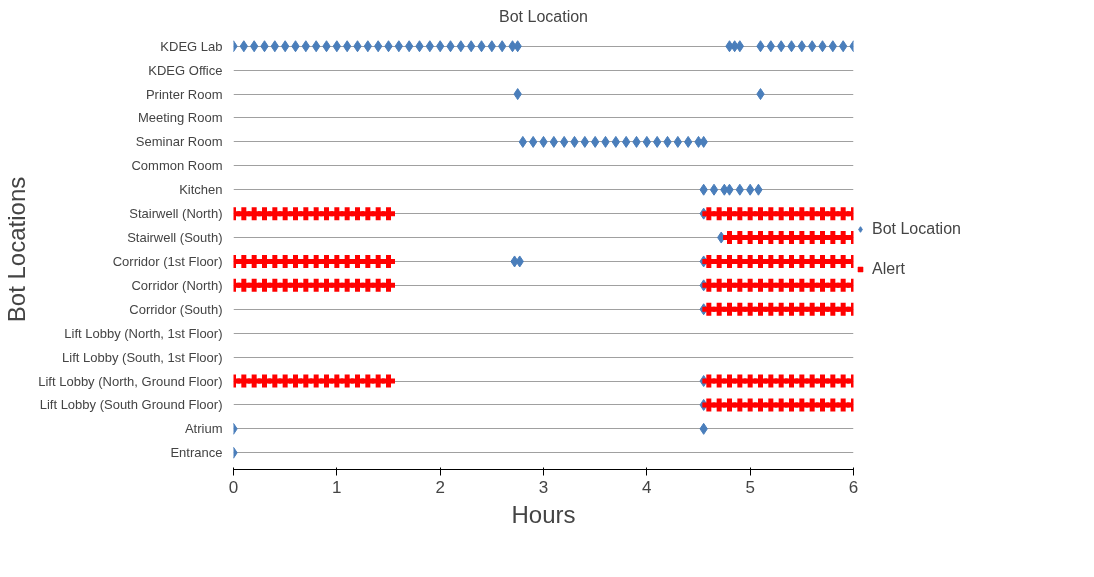 This screenshot has height=577, width=1094. What do you see at coordinates (916, 229) in the screenshot?
I see `legend-label: Bot Location` at bounding box center [916, 229].